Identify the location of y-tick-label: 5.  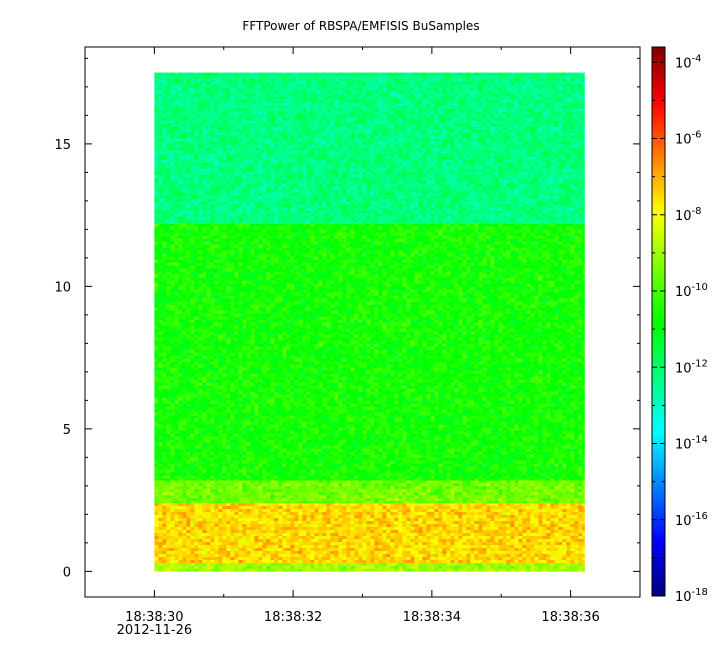
(67, 430).